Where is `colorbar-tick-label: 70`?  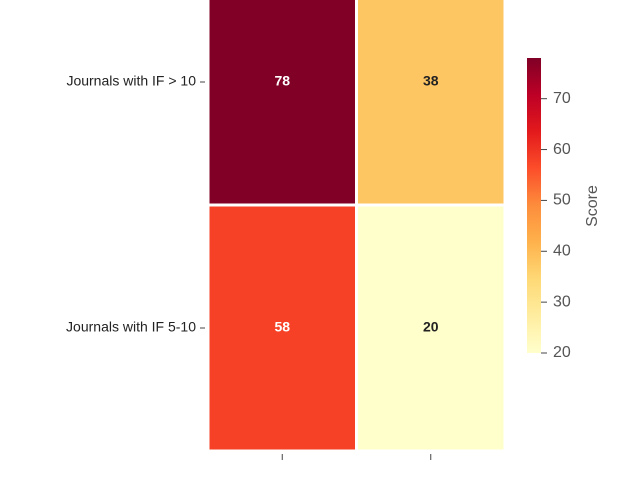
colorbar-tick-label: 70 is located at coordinates (562, 98).